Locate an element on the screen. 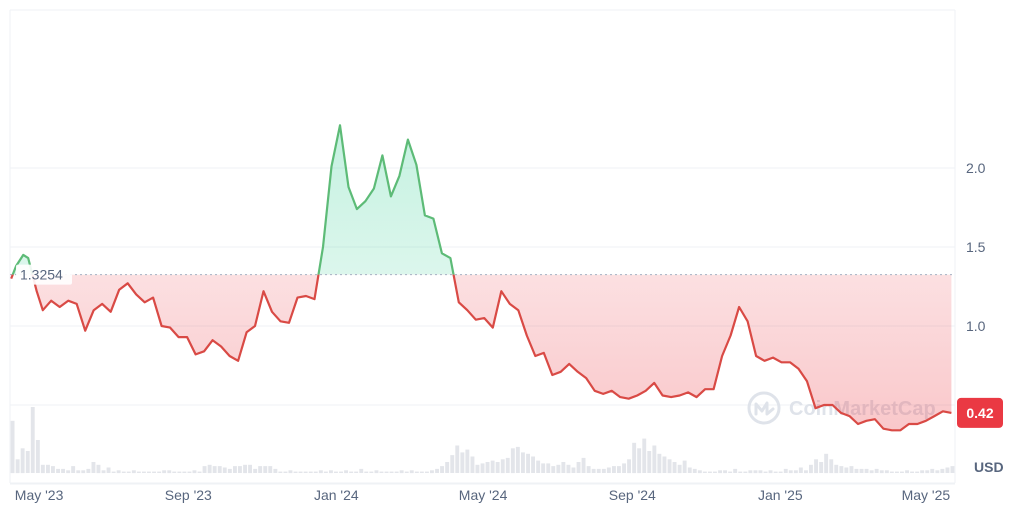 This screenshot has height=525, width=1024. coinmarketcap-logo-icon is located at coordinates (764, 408).